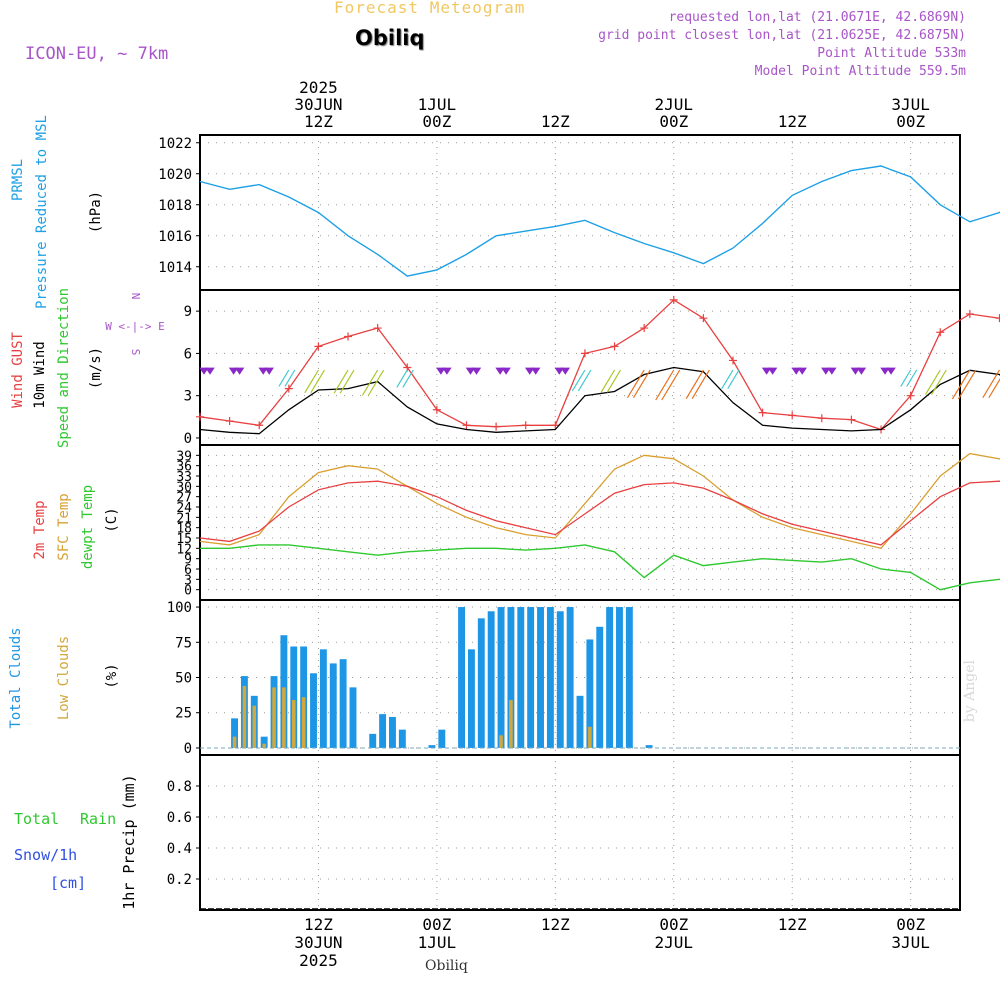 Image resolution: width=1000 pixels, height=1000 pixels. I want to click on y-tick-label: 0.8, so click(179, 787).